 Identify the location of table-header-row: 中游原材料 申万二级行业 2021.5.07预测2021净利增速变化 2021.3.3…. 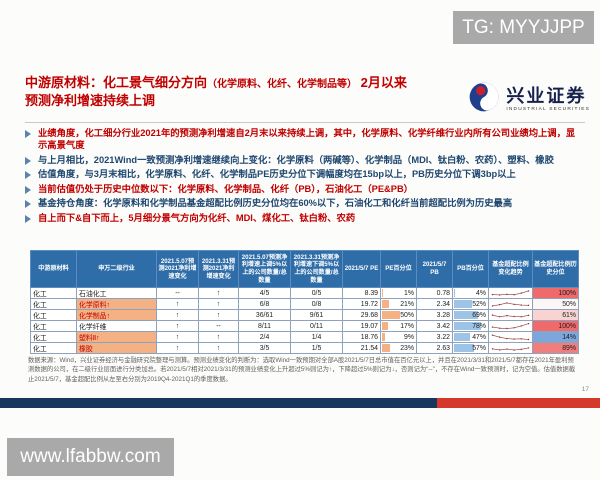
(304, 269).